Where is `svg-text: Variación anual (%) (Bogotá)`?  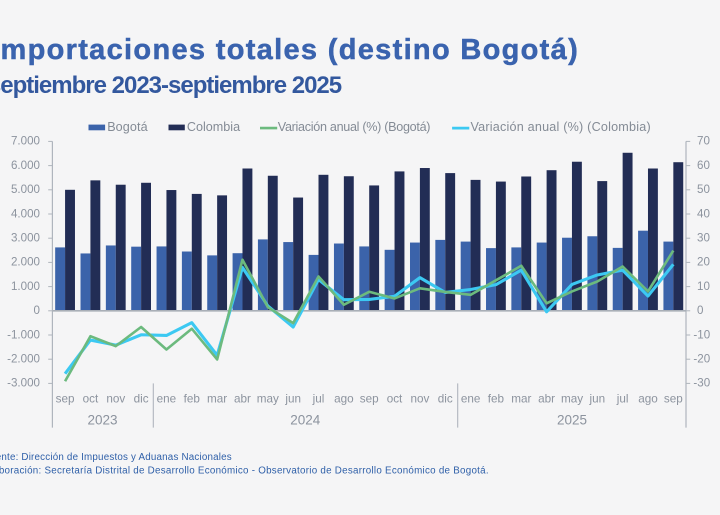
svg-text: Variación anual (%) (Bogotá) is located at coordinates (354, 127).